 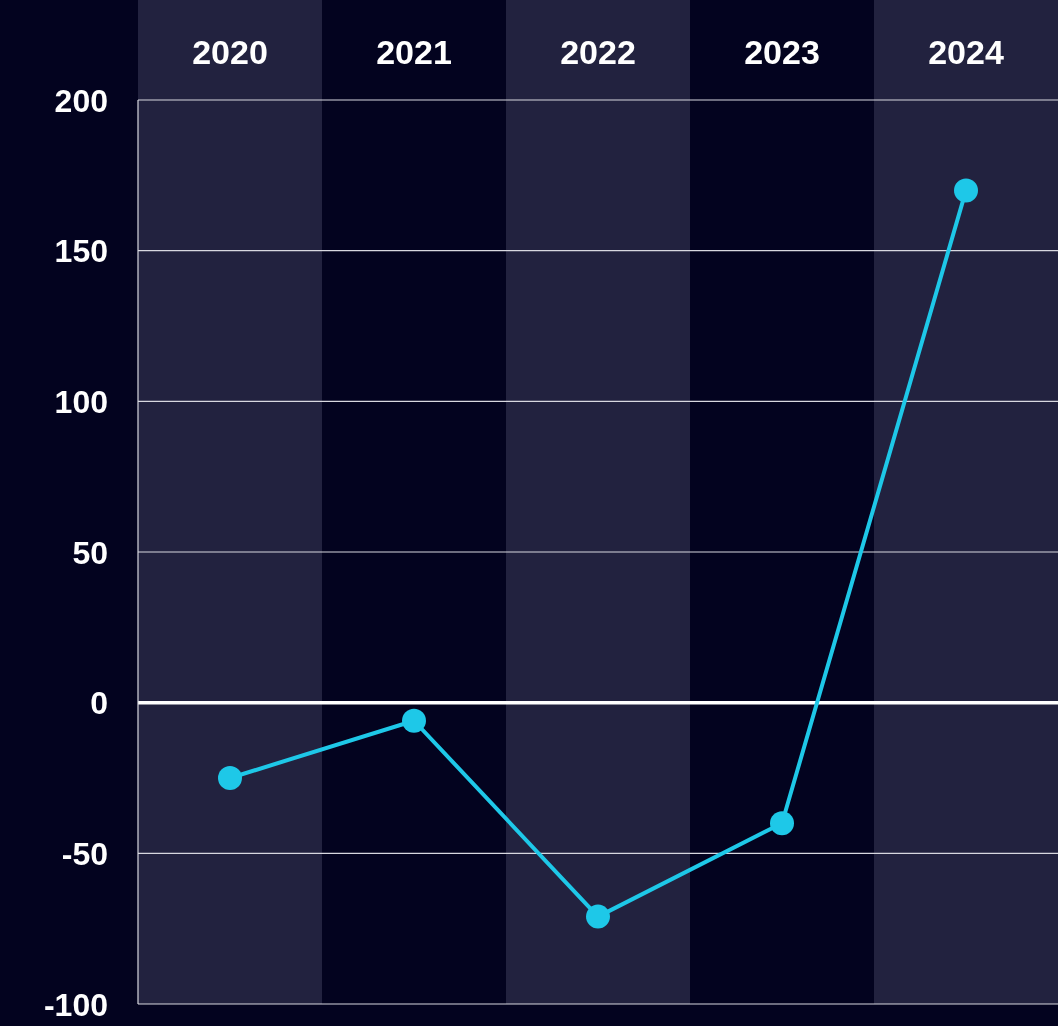 I want to click on y-tick-label: -100, so click(x=75, y=1004).